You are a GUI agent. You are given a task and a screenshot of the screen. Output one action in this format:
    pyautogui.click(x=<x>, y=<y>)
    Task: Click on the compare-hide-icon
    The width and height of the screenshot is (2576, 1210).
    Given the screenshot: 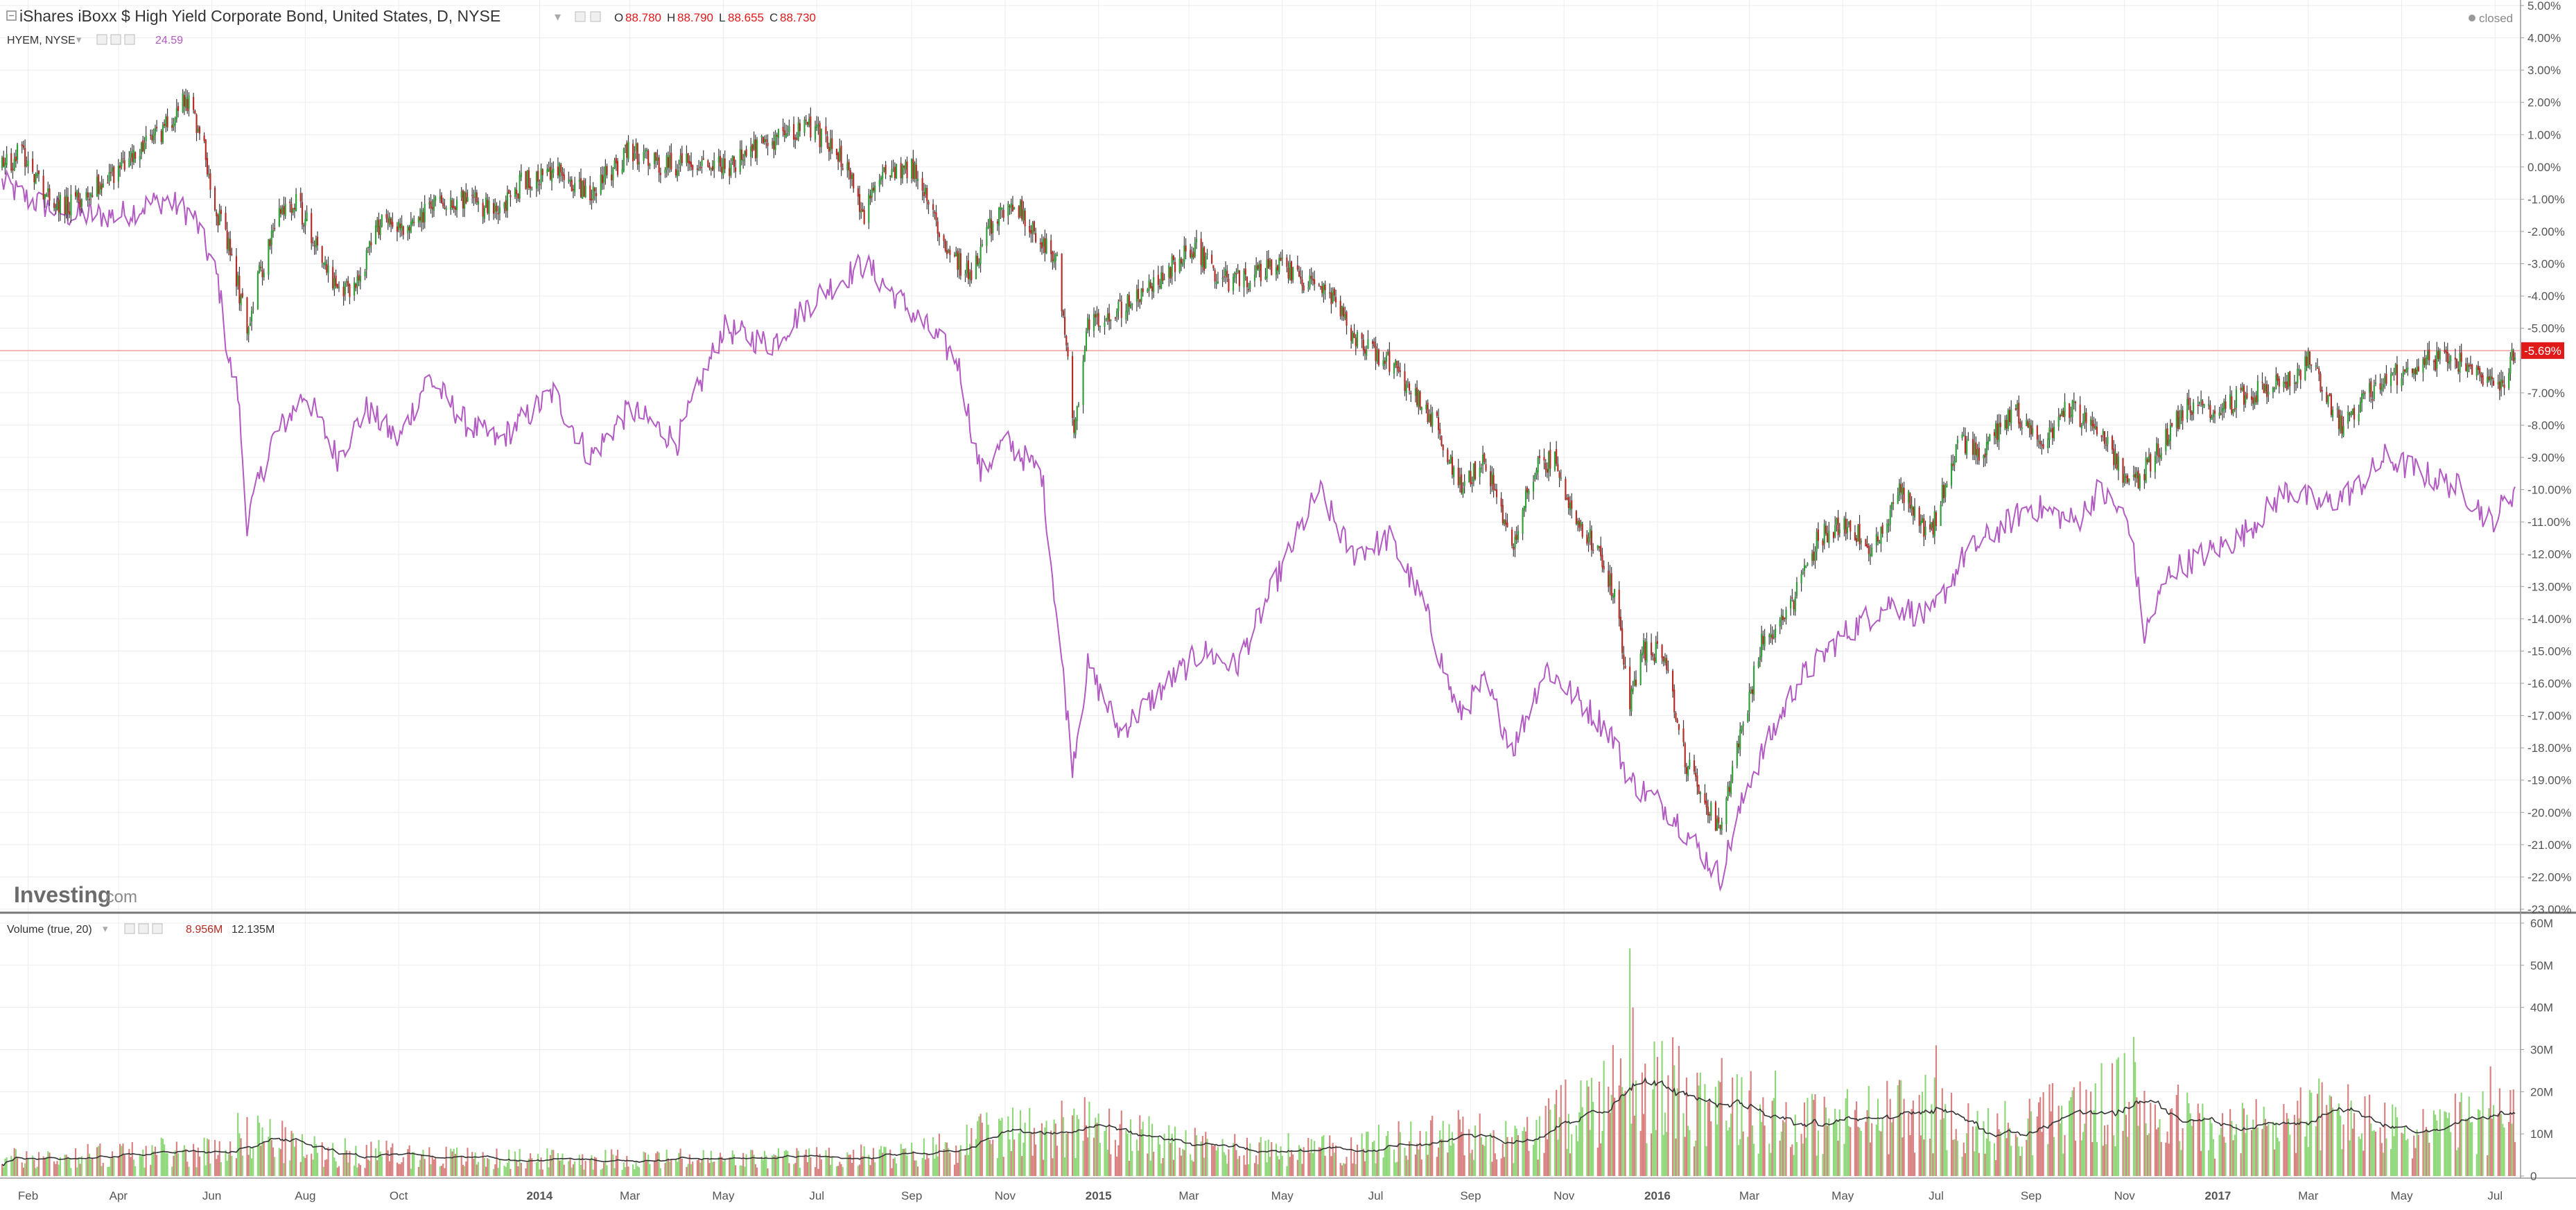 What is the action you would take?
    pyautogui.click(x=115, y=39)
    